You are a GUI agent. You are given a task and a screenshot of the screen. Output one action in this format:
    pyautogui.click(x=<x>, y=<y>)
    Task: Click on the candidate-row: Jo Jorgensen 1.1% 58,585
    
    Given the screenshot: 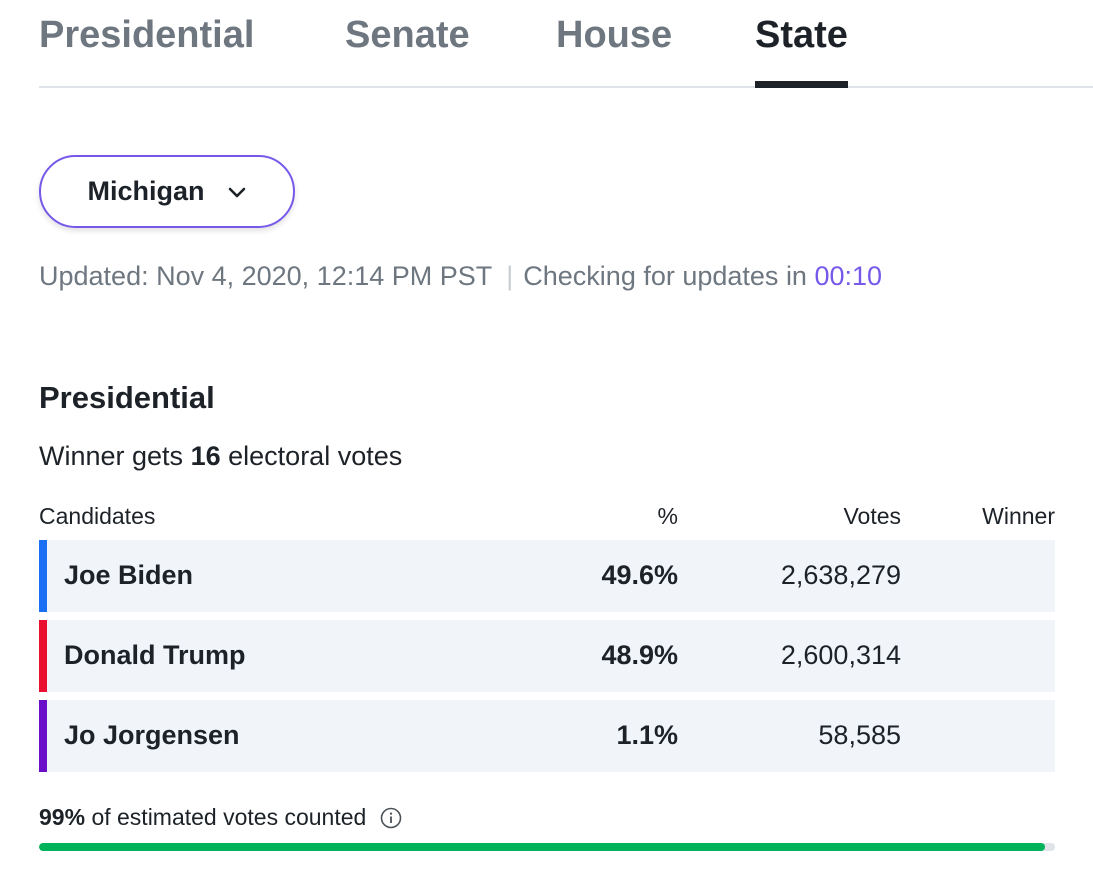 What is the action you would take?
    pyautogui.click(x=547, y=736)
    